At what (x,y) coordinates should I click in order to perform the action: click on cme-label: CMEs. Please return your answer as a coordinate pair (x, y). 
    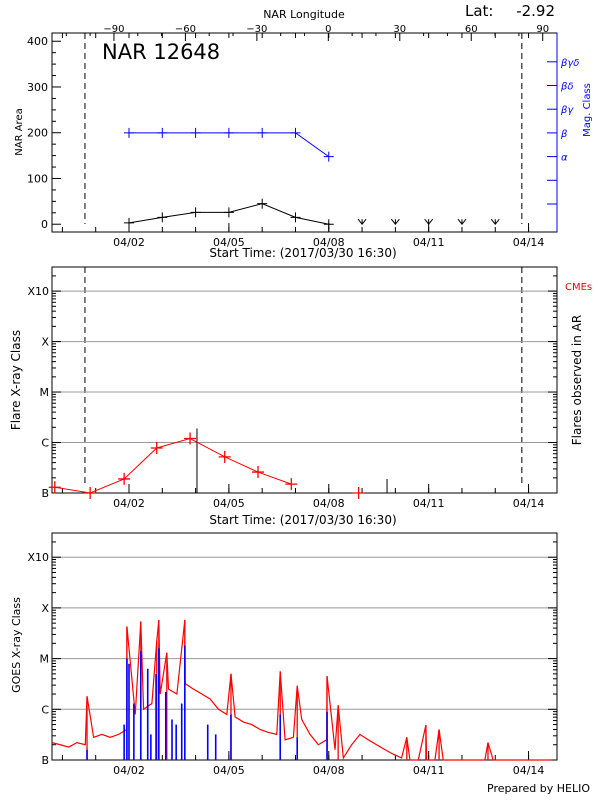
    Looking at the image, I should click on (578, 287).